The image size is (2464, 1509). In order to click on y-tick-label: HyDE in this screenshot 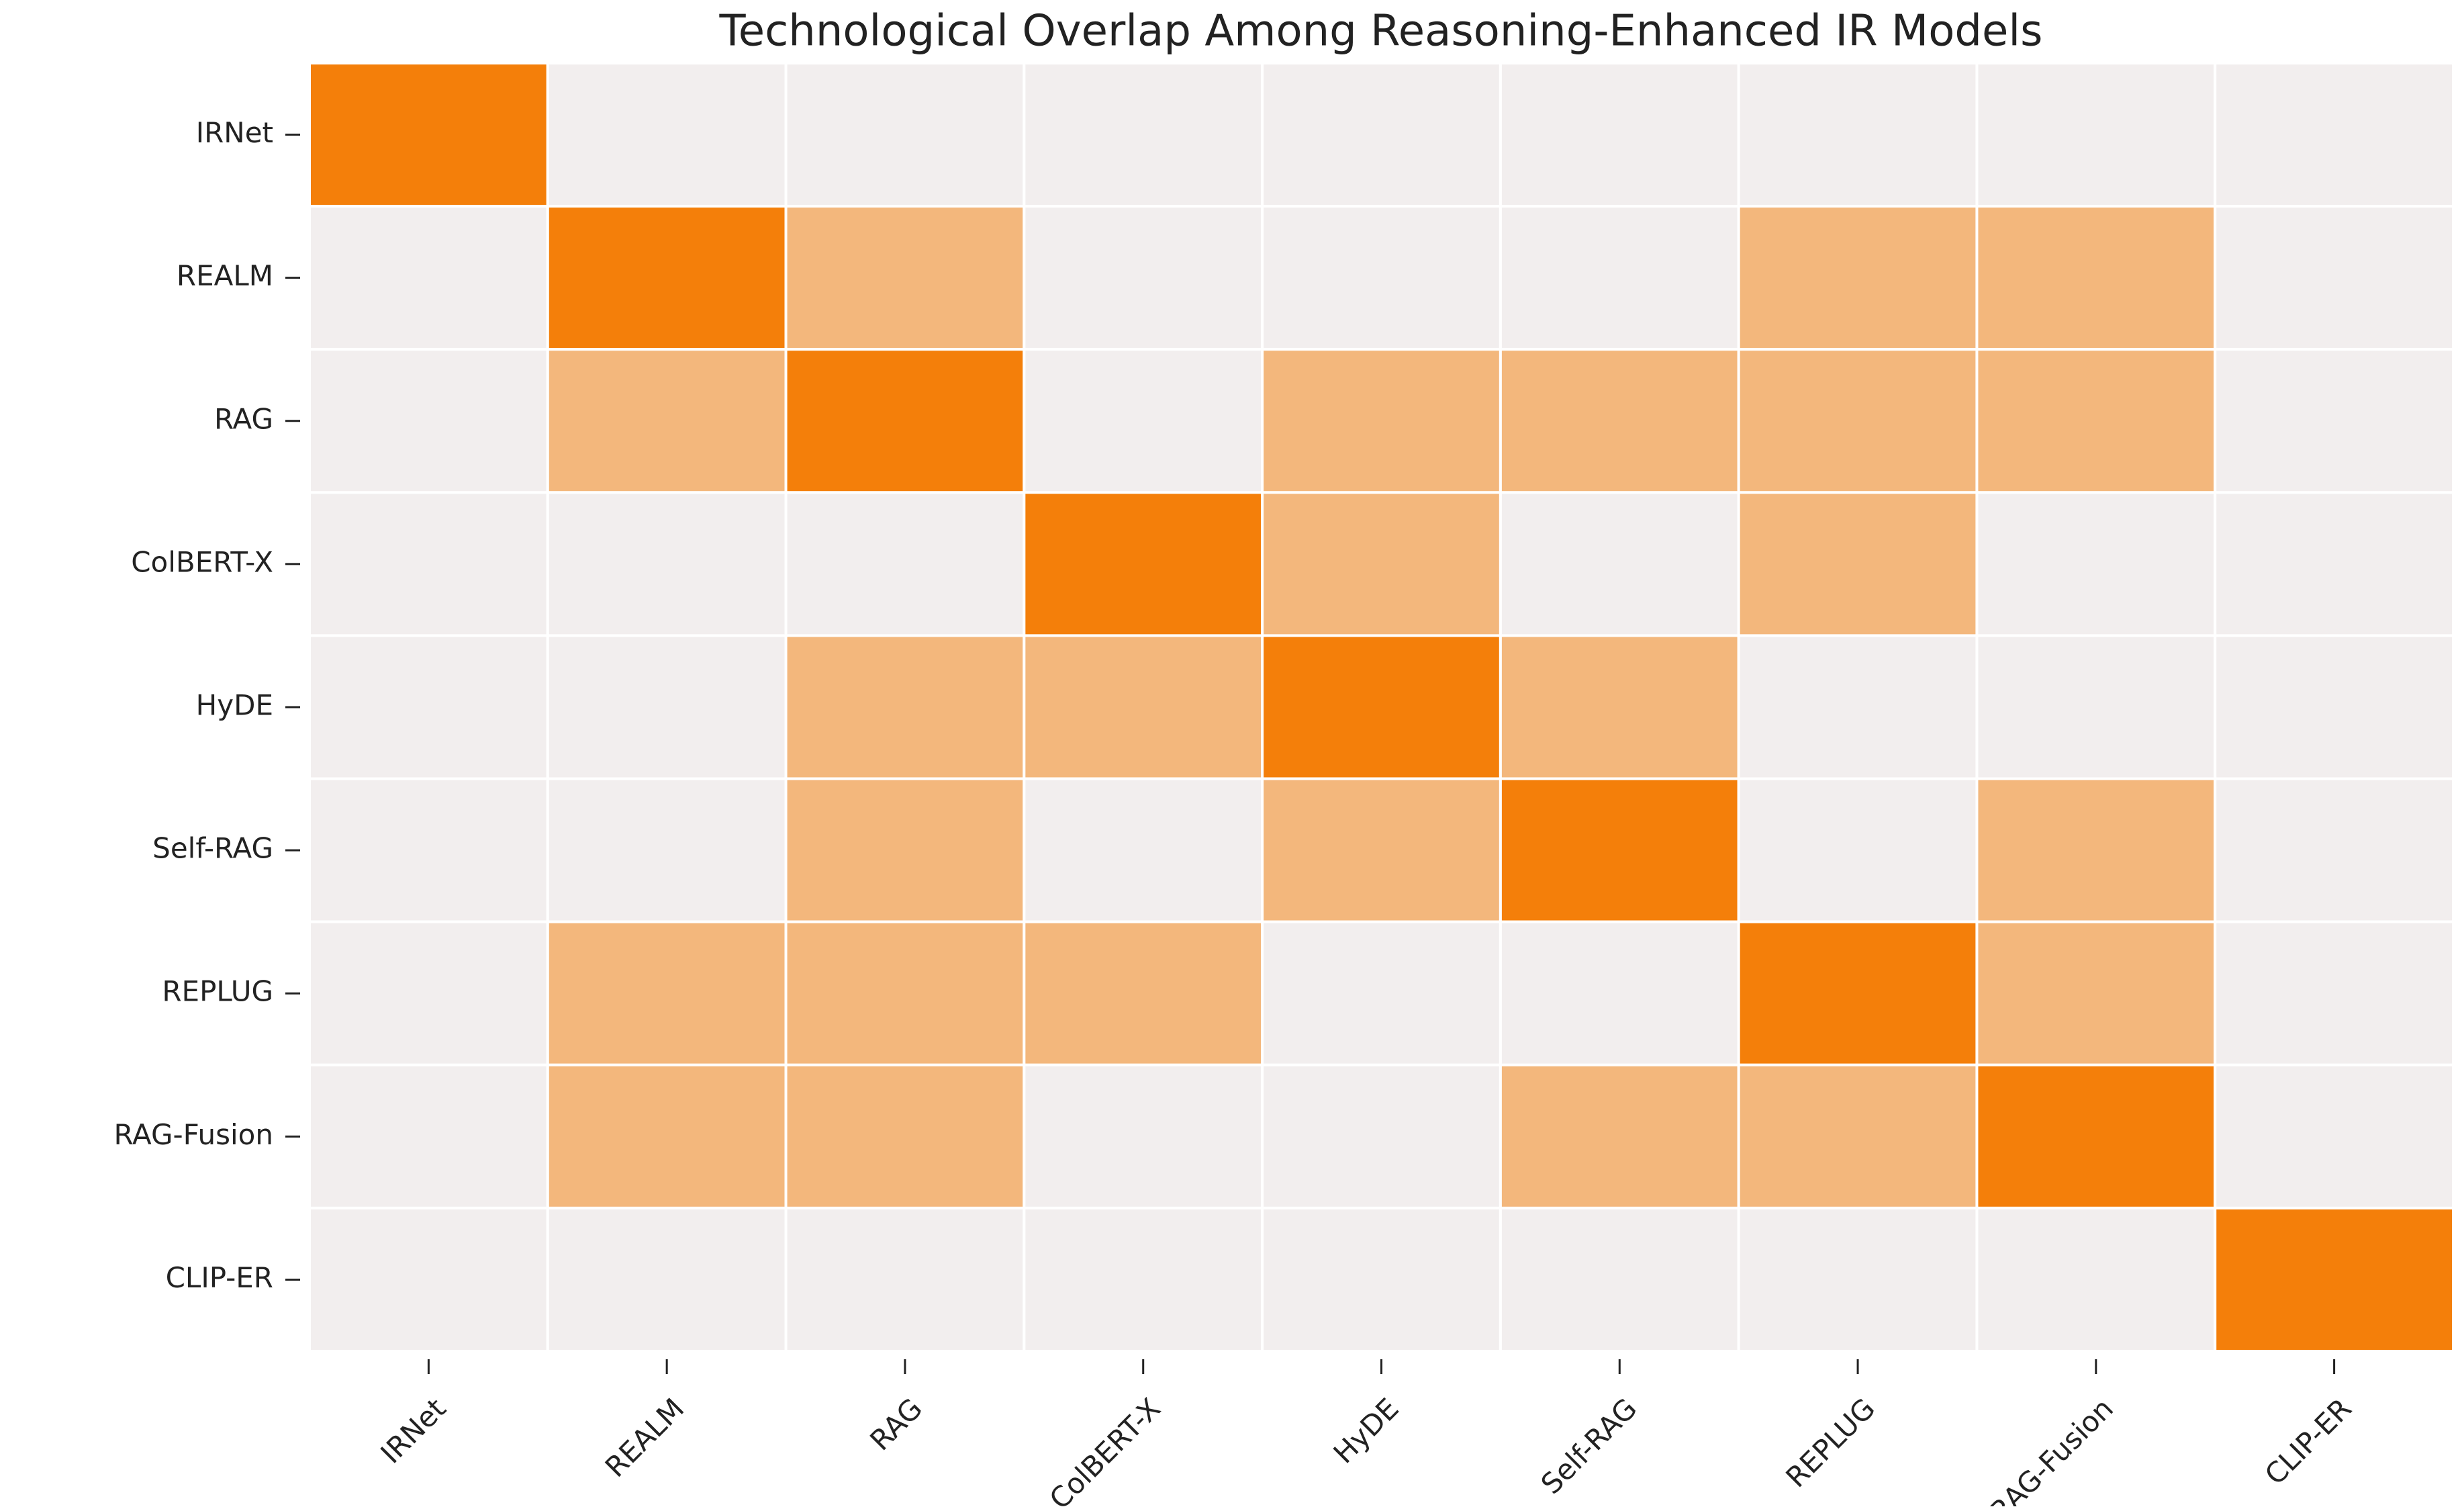, I will do `click(235, 705)`.